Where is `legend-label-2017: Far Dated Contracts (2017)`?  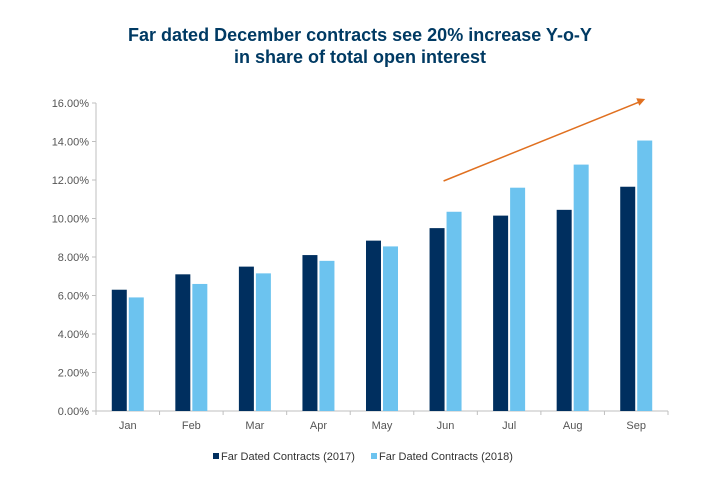
legend-label-2017: Far Dated Contracts (2017) is located at coordinates (288, 457).